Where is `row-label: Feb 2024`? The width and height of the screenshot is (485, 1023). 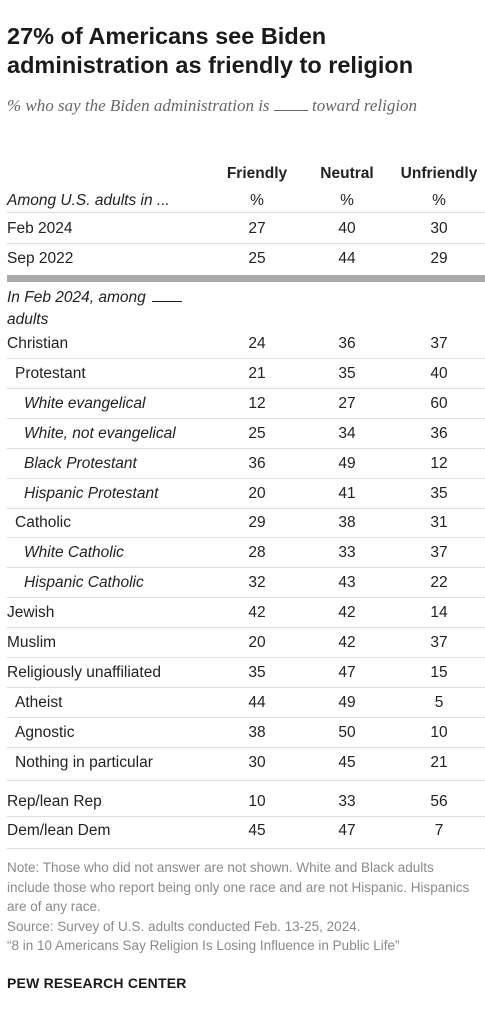
row-label: Feb 2024 is located at coordinates (40, 228).